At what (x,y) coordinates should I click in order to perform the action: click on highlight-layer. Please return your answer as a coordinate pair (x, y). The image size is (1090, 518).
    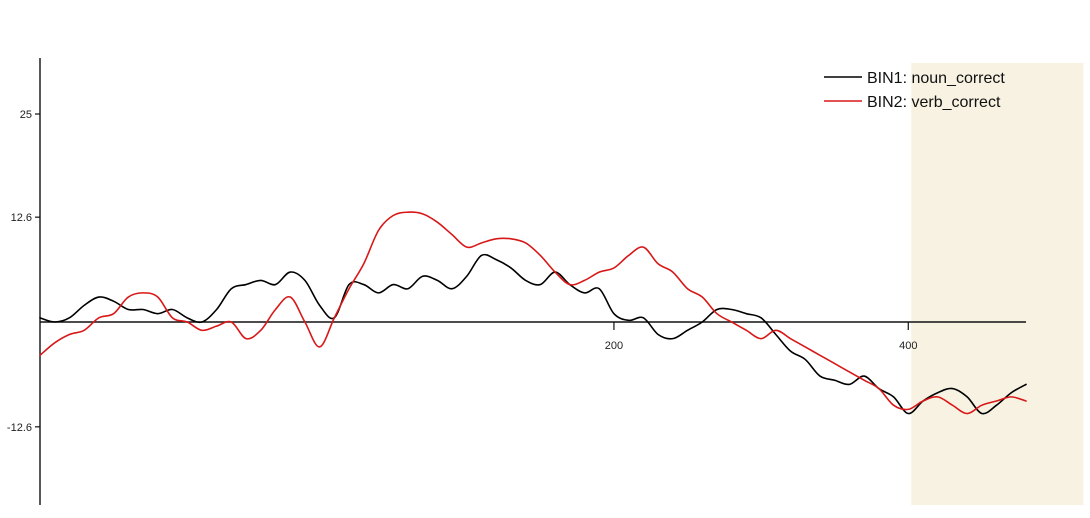
    Looking at the image, I should click on (997, 284).